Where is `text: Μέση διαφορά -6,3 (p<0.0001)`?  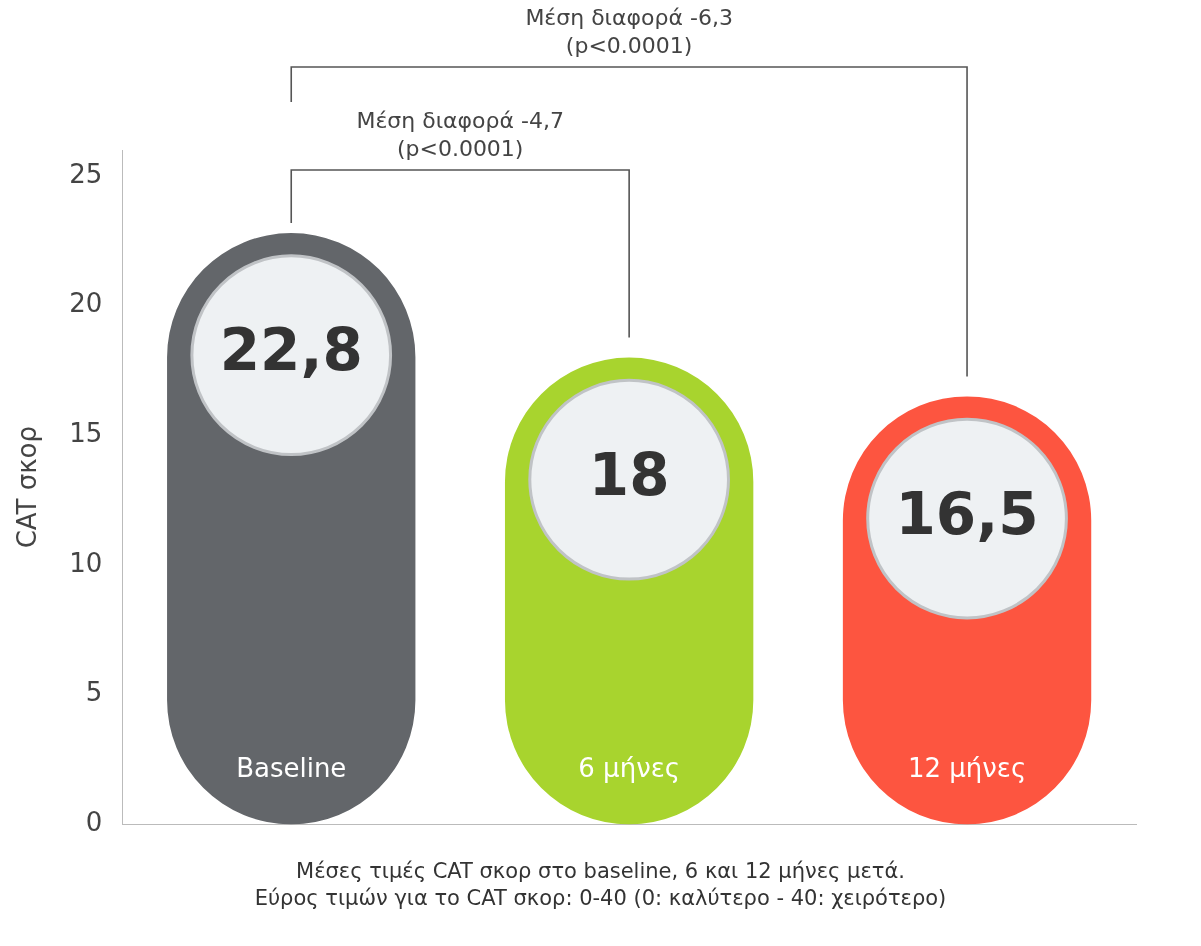
text: Μέση διαφορά -6,3 (p<0.0001) is located at coordinates (629, 31).